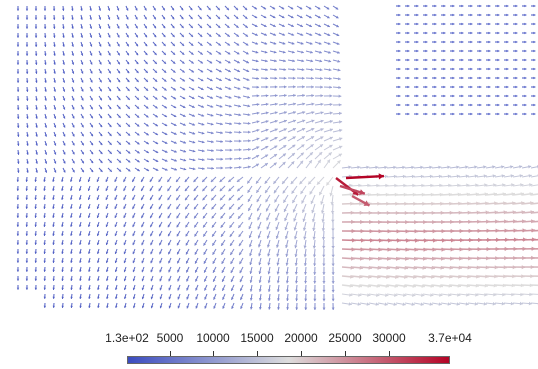 The width and height of the screenshot is (538, 369). What do you see at coordinates (258, 353) in the screenshot?
I see `colorbar-tick` at bounding box center [258, 353].